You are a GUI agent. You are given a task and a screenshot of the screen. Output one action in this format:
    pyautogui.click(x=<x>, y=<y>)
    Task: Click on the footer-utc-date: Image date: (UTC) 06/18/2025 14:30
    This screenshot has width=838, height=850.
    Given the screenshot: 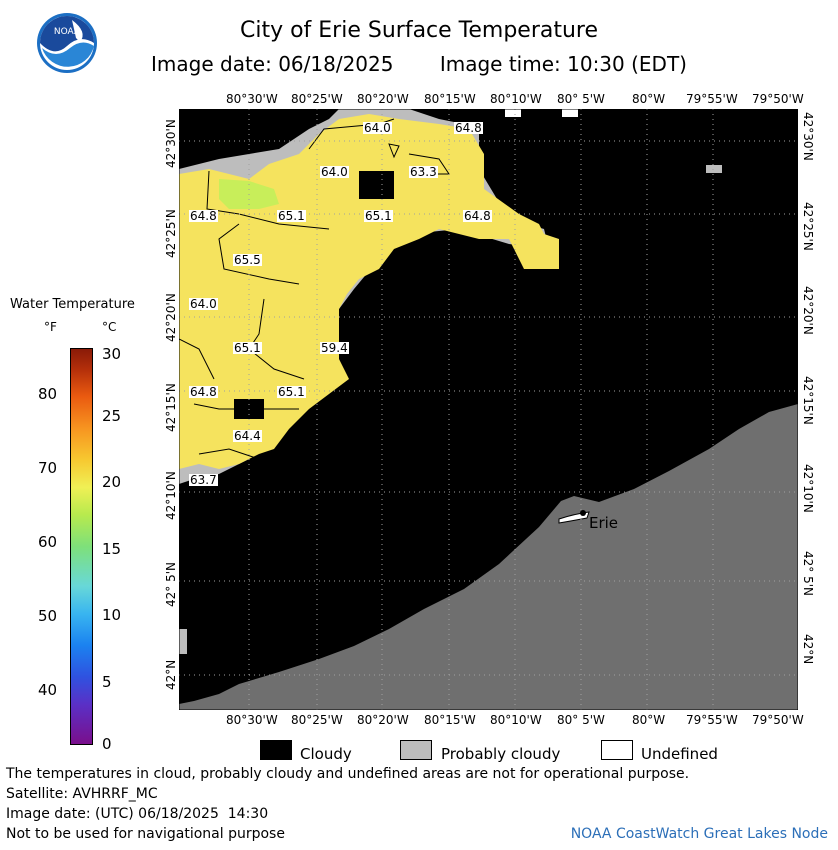 What is the action you would take?
    pyautogui.click(x=137, y=814)
    